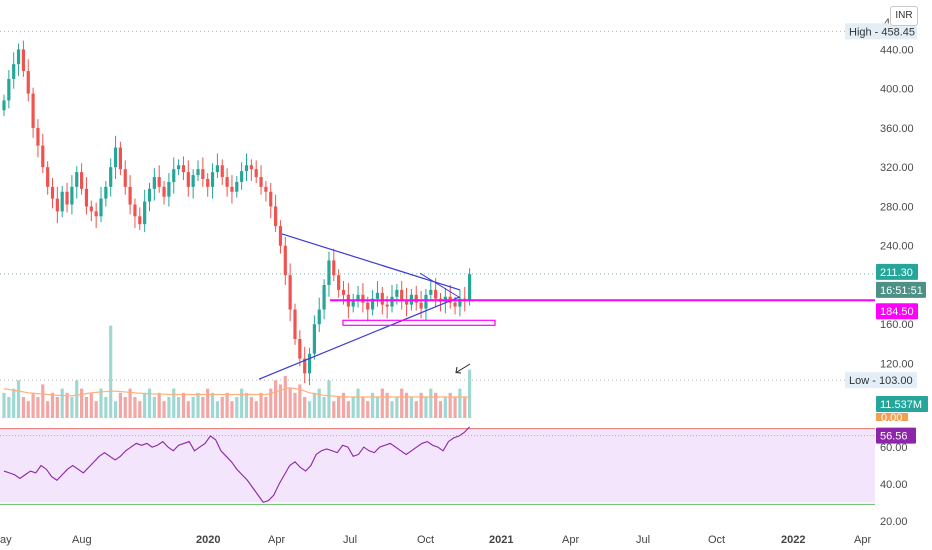 The height and width of the screenshot is (550, 932). What do you see at coordinates (894, 485) in the screenshot?
I see `rsi-axis-tick: 40.00` at bounding box center [894, 485].